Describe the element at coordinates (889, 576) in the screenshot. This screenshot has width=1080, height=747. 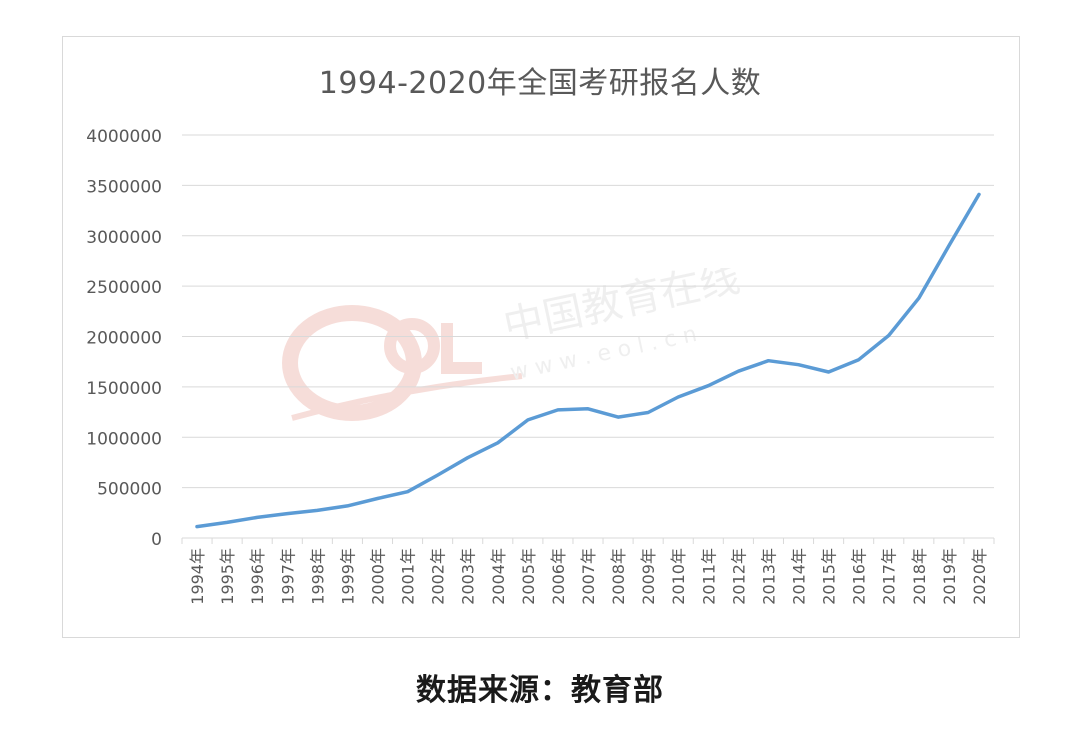
I see `x-tick-label: 2017年` at that location.